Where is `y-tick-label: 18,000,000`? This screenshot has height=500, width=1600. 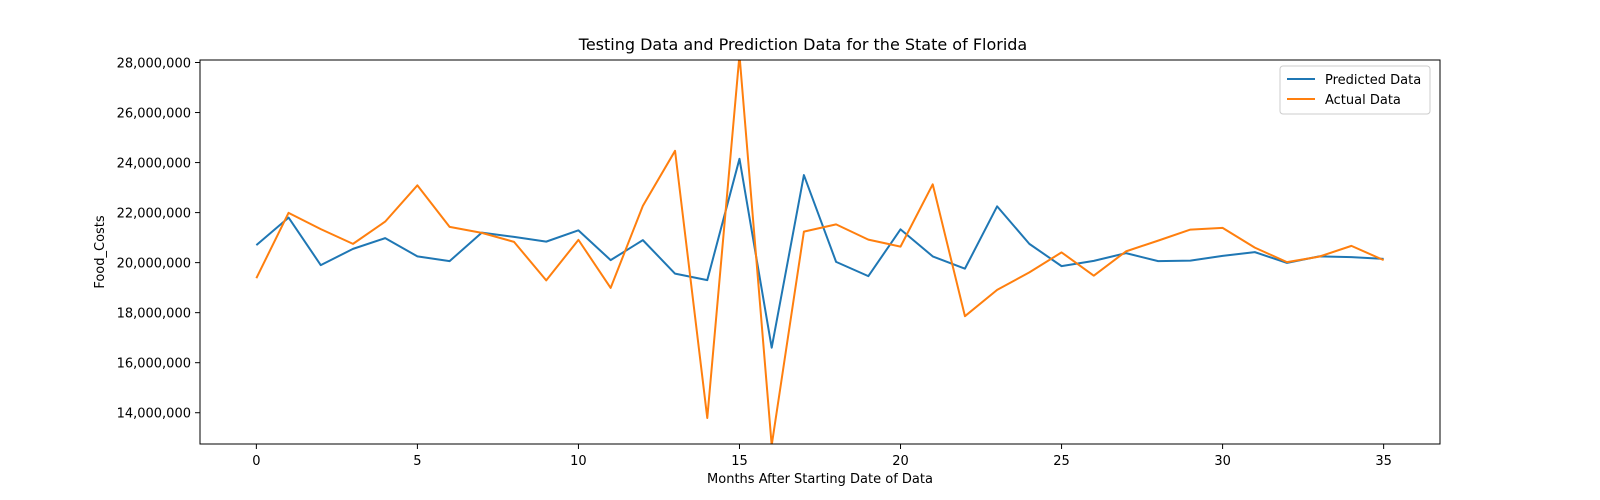 y-tick-label: 18,000,000 is located at coordinates (154, 314).